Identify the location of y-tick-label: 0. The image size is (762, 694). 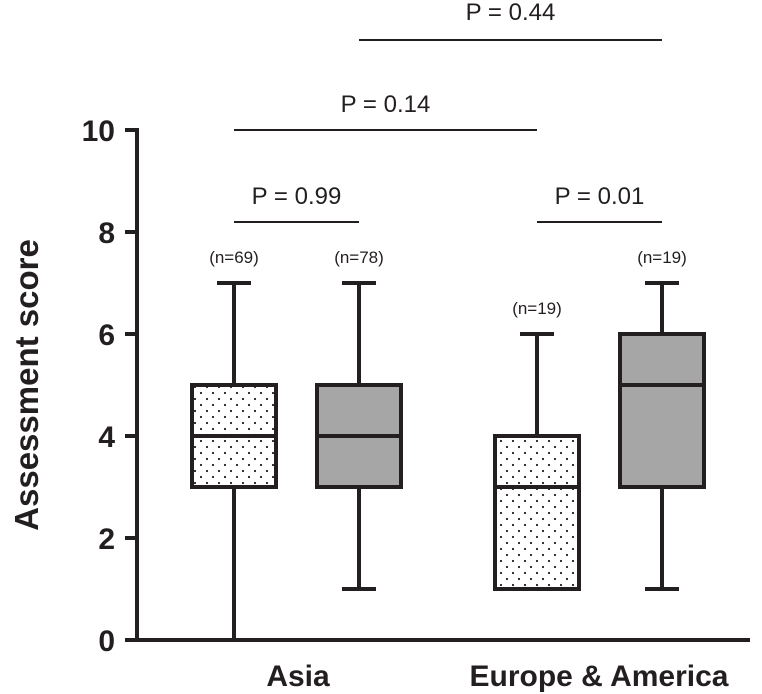
(106, 641).